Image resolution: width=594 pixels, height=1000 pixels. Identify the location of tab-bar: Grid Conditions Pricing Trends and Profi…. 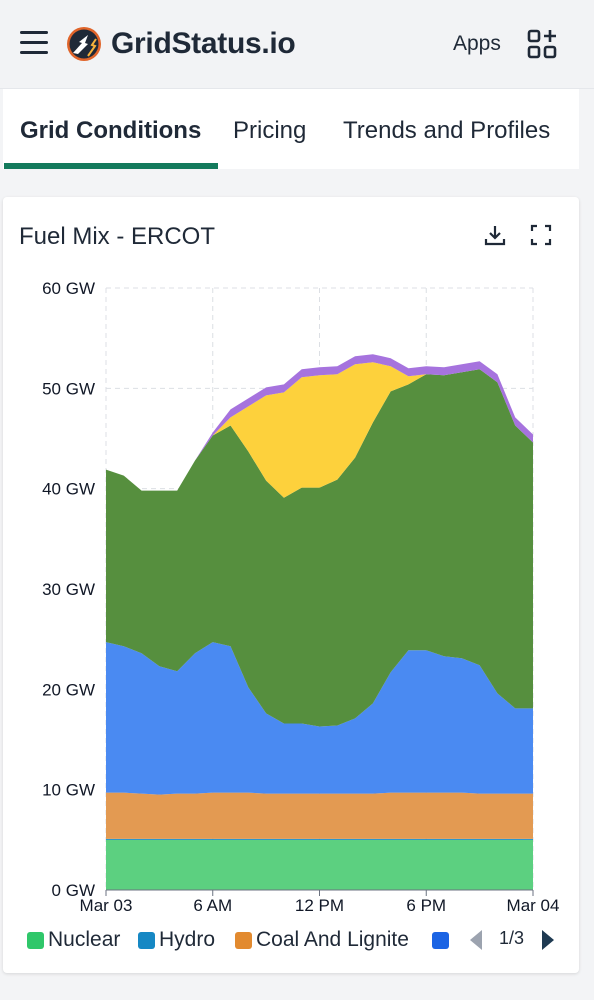
(291, 129).